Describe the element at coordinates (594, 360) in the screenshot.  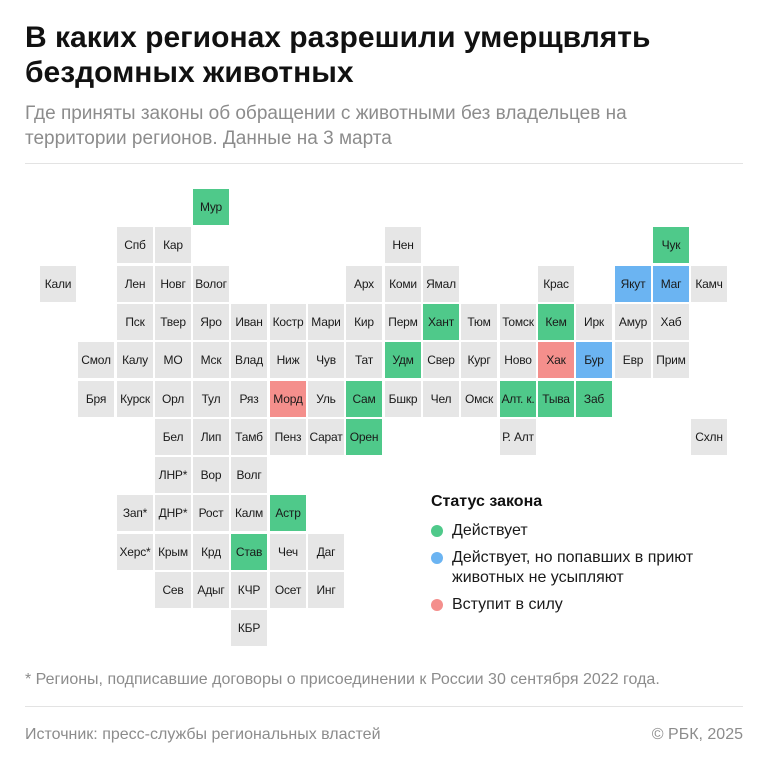
I see `region-tile: Бур` at that location.